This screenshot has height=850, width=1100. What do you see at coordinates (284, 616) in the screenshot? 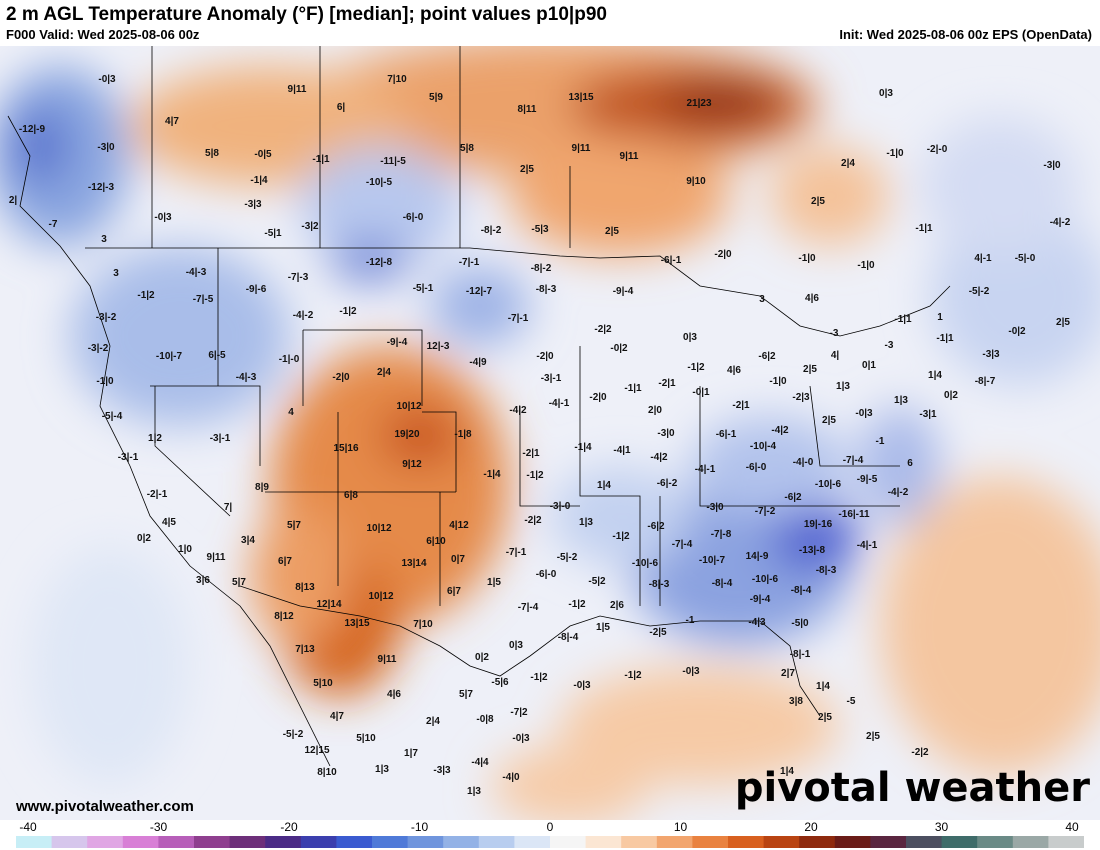
I see `point-value-label: 8|12` at bounding box center [284, 616].